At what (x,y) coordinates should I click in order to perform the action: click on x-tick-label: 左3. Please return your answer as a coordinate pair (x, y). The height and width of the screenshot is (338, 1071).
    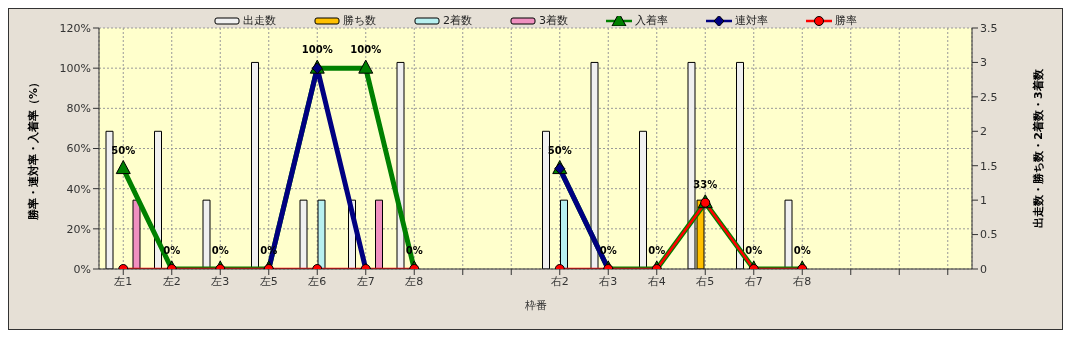
    Looking at the image, I should click on (220, 281).